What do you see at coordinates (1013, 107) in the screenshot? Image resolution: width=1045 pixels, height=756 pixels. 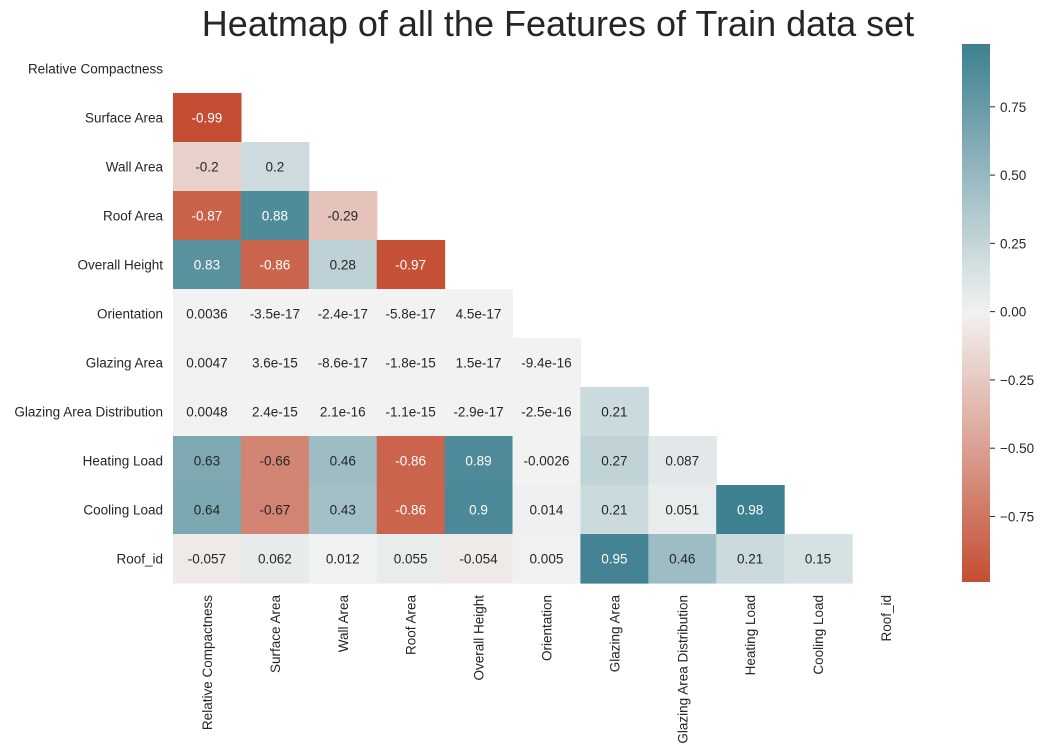 I see `colorbar-tick-label: 0.75` at bounding box center [1013, 107].